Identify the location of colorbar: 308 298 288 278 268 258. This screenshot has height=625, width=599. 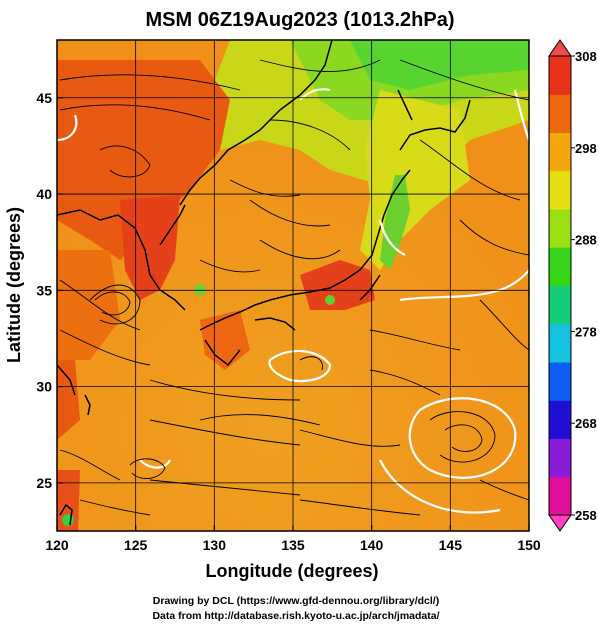
(572, 285).